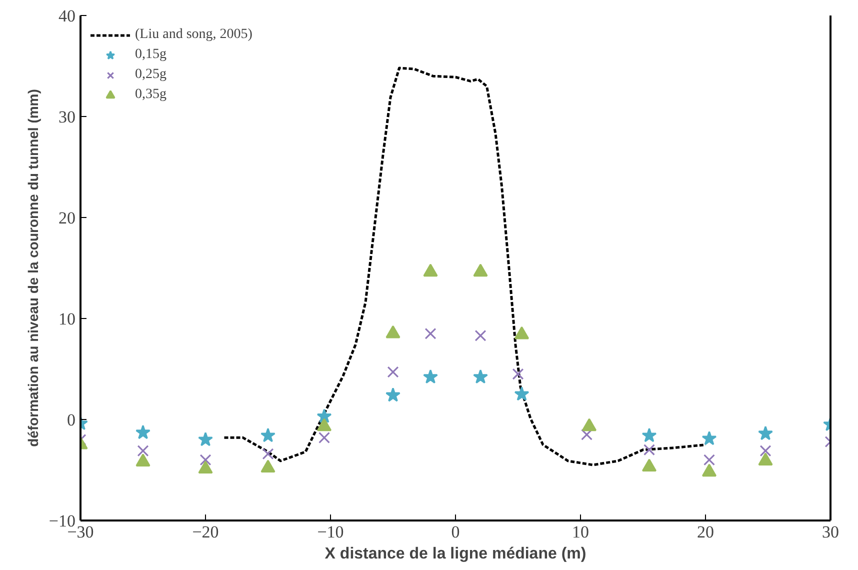  Describe the element at coordinates (32, 268) in the screenshot. I see `y-axis-title: déformation au niveau de la couronne du tunnel (mm)` at that location.